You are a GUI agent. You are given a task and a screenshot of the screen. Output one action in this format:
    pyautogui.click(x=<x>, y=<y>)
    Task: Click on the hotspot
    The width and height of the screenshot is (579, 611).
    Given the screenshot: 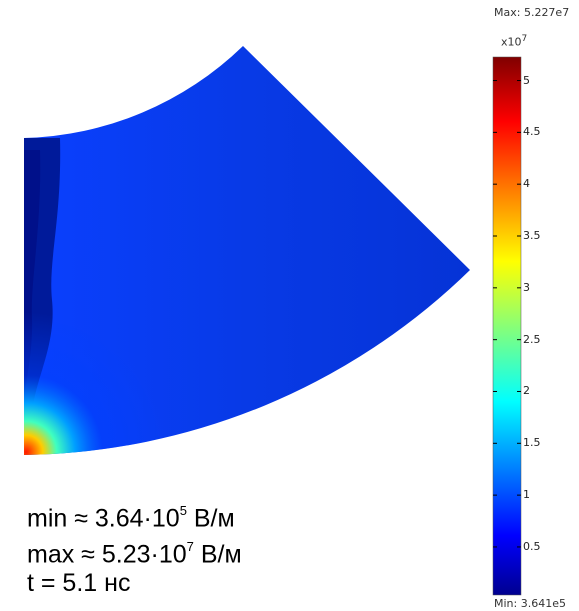 What is the action you would take?
    pyautogui.click(x=122, y=377)
    